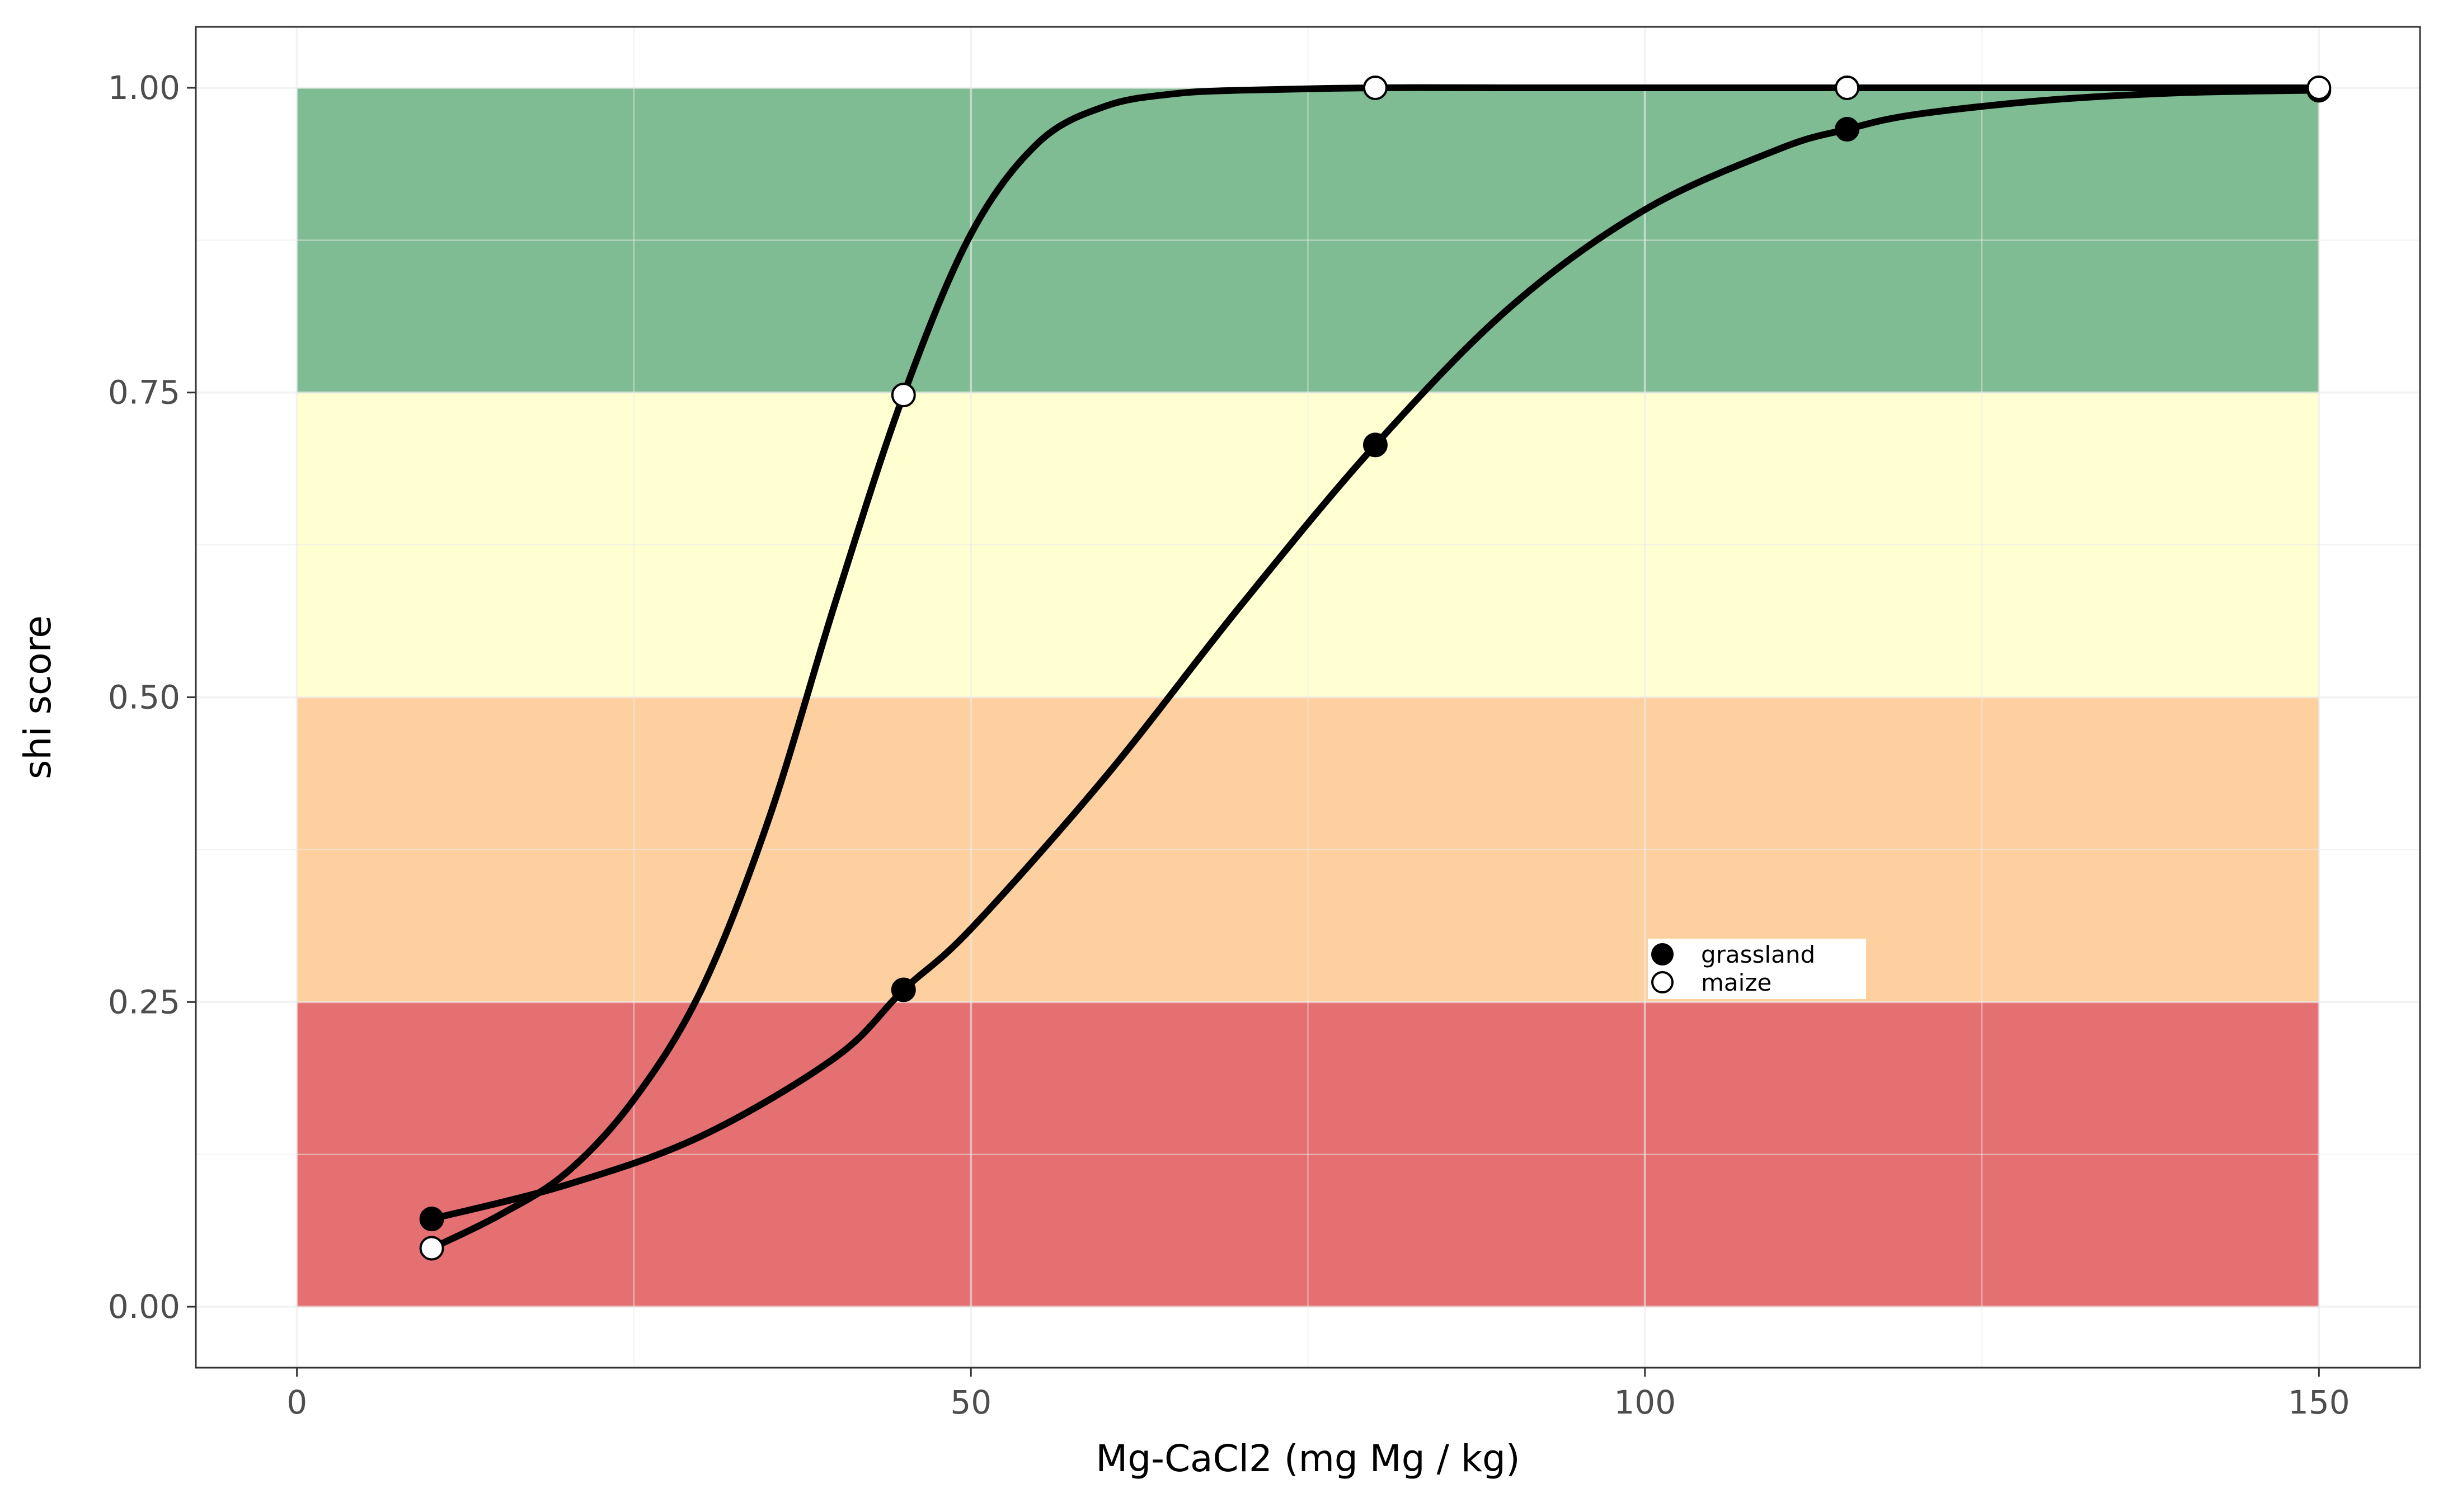 This screenshot has width=2448, height=1512. I want to click on legend-background, so click(1757, 969).